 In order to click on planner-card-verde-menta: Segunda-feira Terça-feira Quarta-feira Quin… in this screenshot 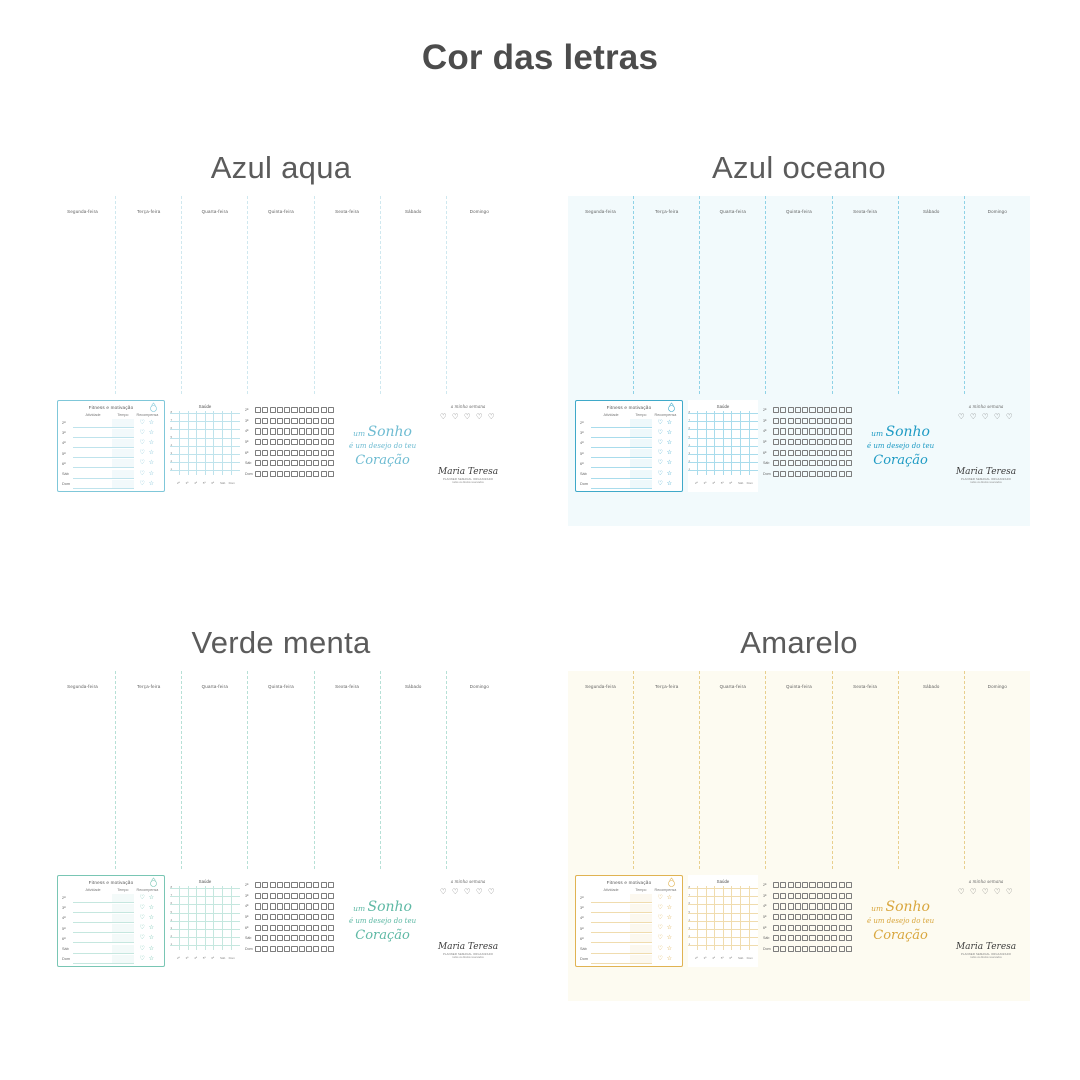, I will do `click(281, 836)`.